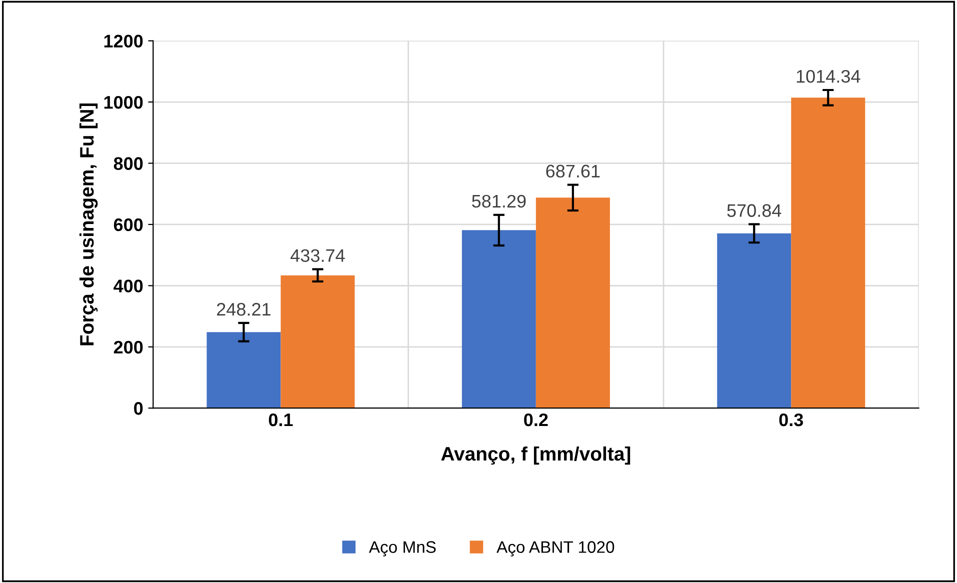  What do you see at coordinates (123, 41) in the screenshot?
I see `y-tick-label: 1200` at bounding box center [123, 41].